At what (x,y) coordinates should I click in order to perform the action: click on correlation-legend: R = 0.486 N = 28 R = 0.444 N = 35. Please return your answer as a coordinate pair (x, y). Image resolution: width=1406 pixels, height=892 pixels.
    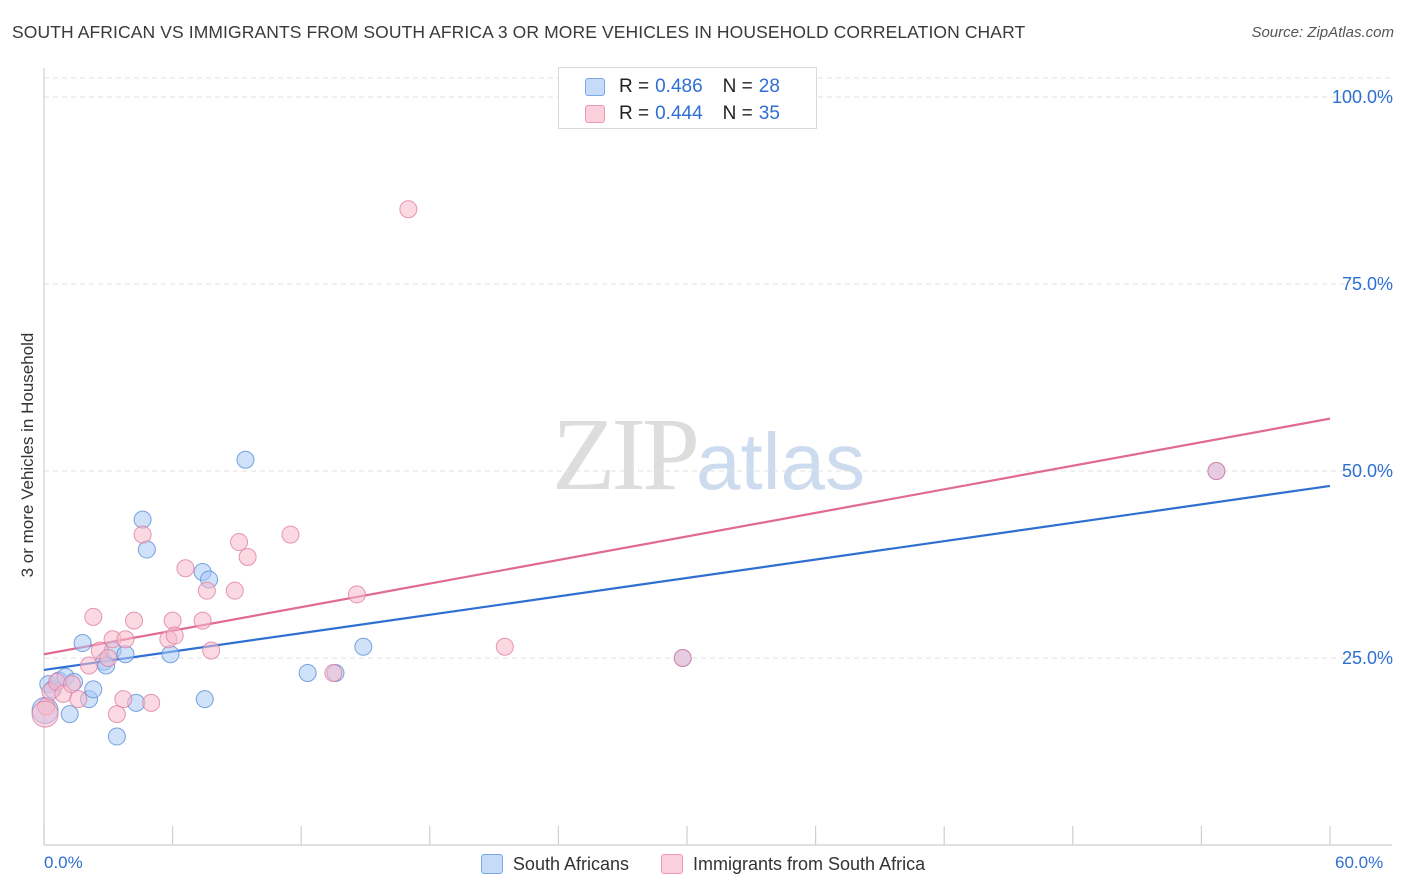
    Looking at the image, I should click on (687, 98).